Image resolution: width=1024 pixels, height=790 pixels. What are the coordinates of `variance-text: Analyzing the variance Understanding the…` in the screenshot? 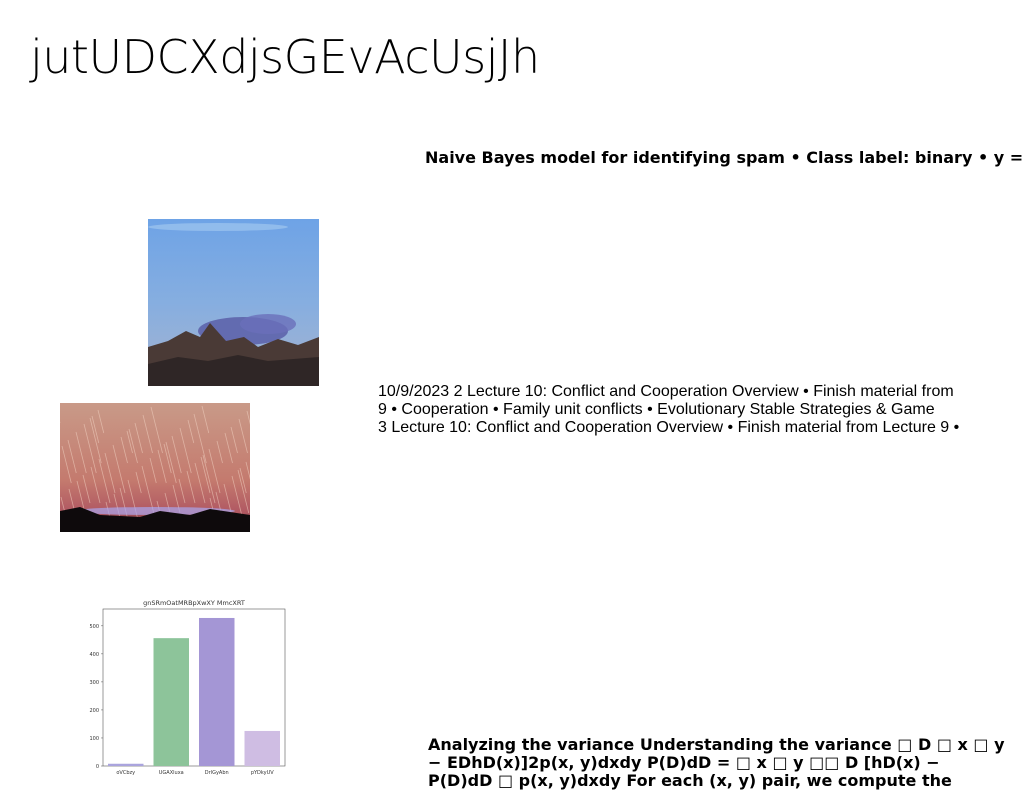 It's located at (718, 763).